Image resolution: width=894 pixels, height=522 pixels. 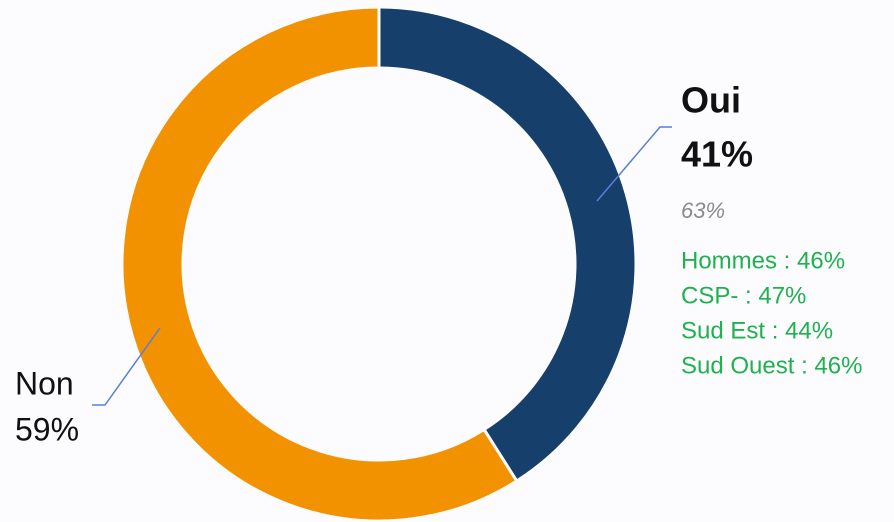 What do you see at coordinates (757, 330) in the screenshot?
I see `annotation: Sud Est : 44%` at bounding box center [757, 330].